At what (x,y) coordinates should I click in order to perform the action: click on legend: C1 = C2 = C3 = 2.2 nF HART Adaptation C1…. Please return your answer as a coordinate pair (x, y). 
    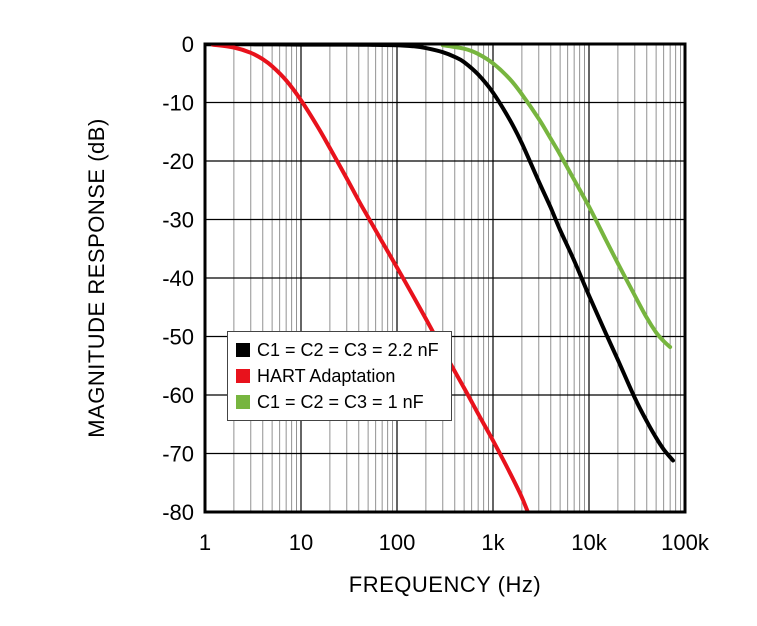
    Looking at the image, I should click on (339, 376).